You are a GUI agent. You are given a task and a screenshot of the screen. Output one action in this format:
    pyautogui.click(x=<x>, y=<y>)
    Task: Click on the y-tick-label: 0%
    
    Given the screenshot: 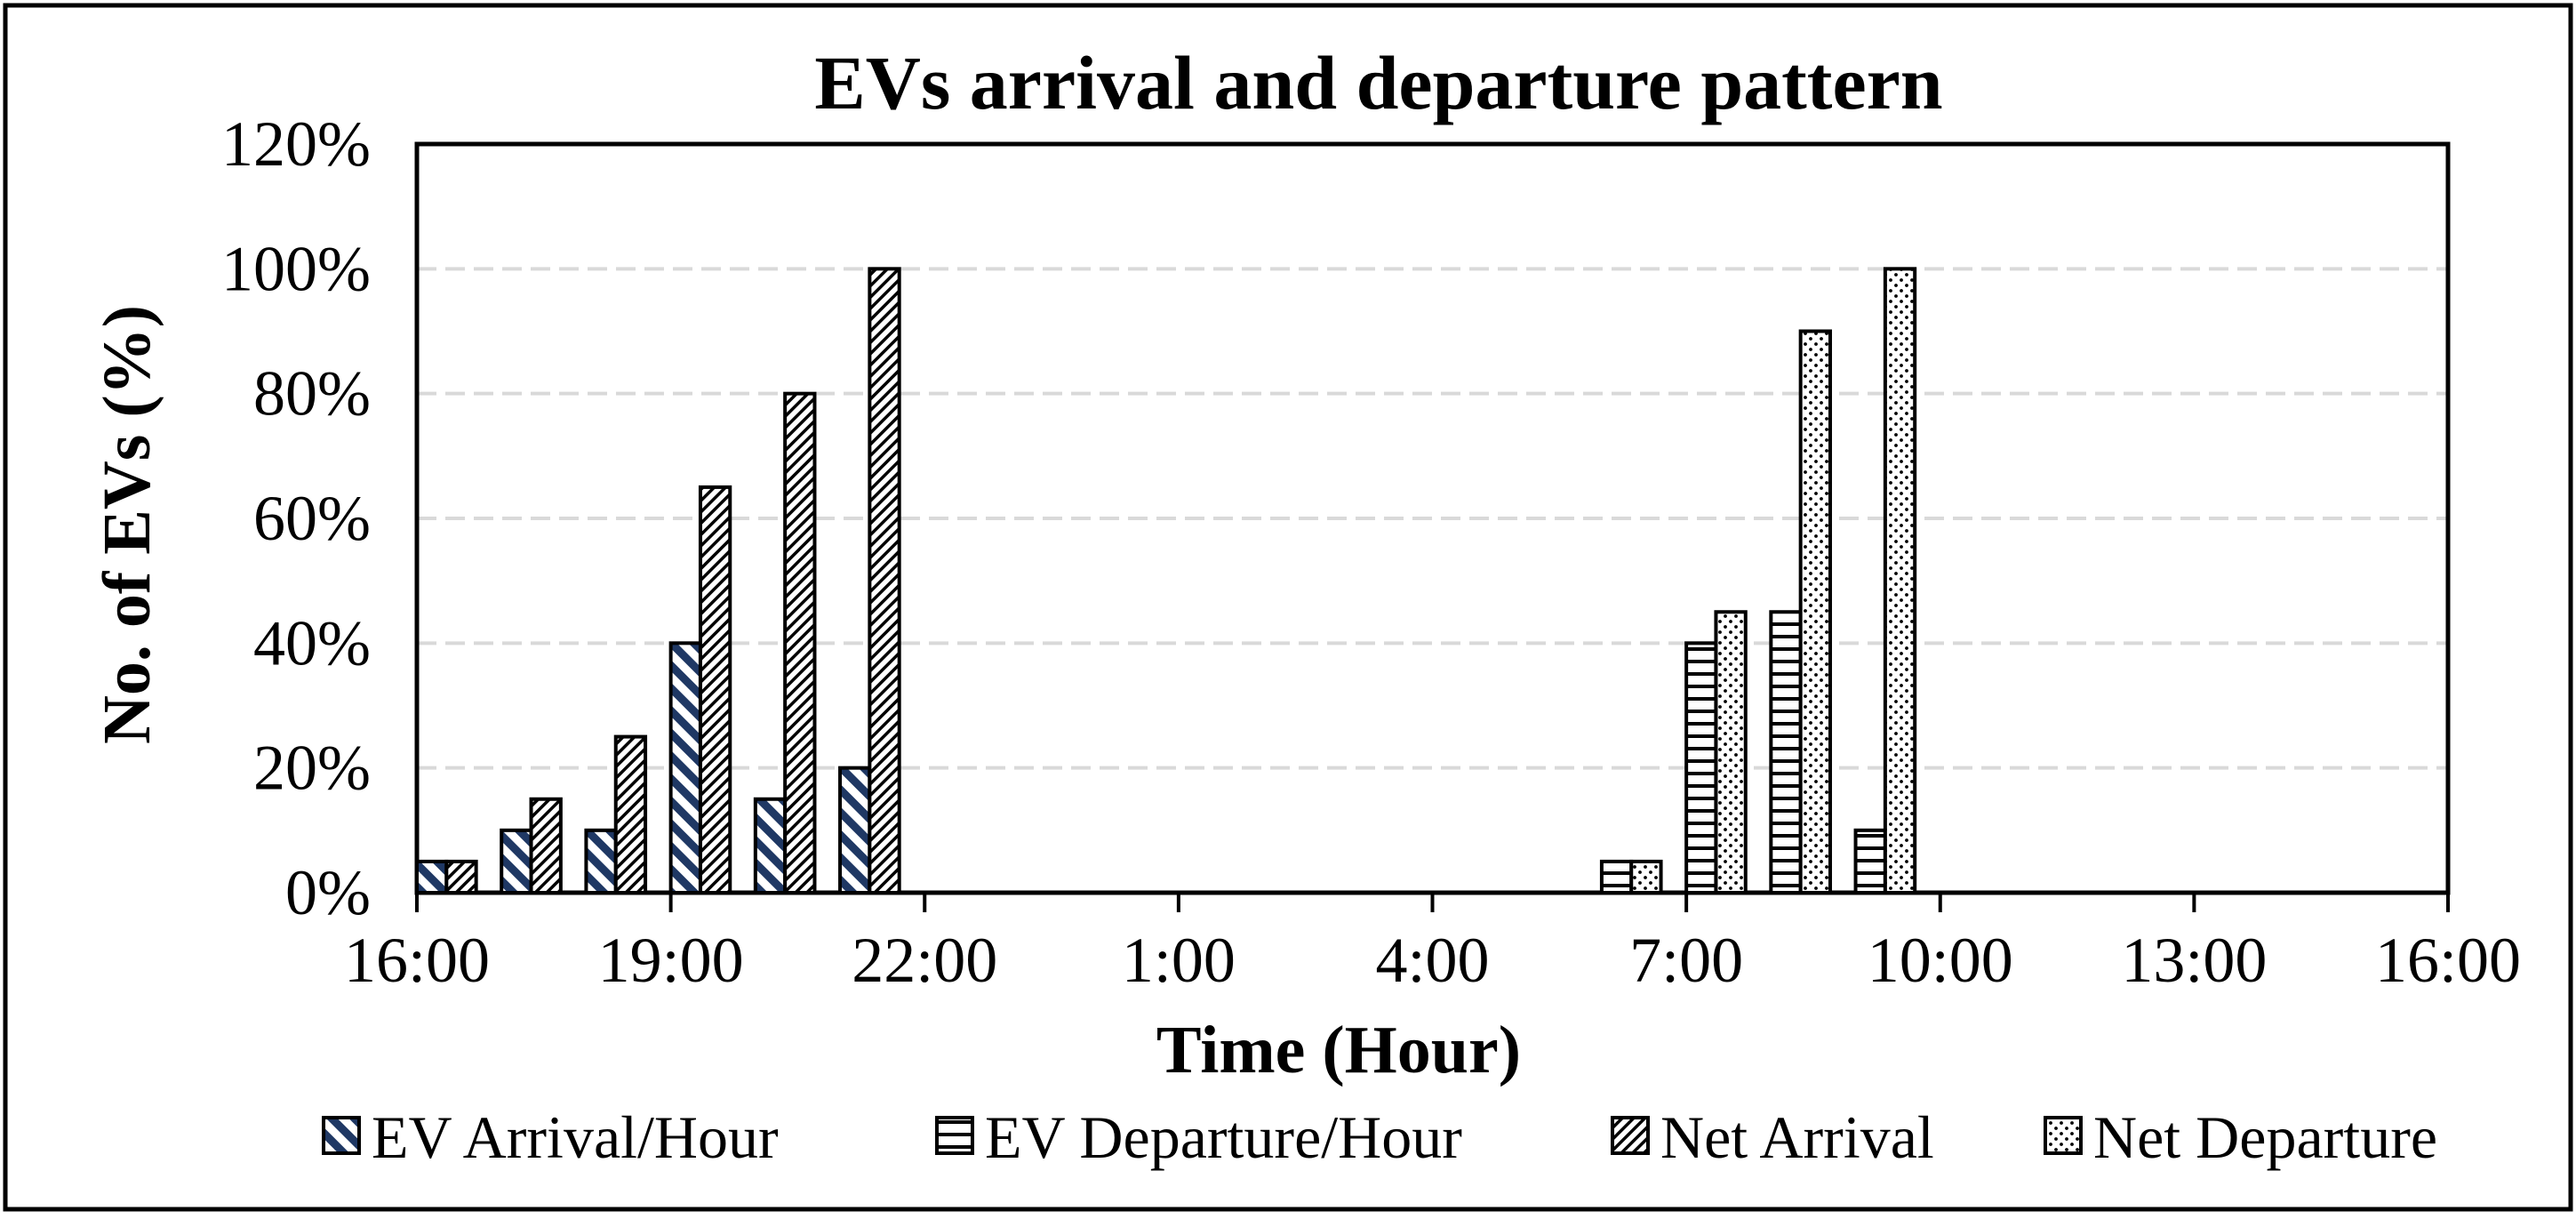 What is the action you would take?
    pyautogui.click(x=328, y=892)
    